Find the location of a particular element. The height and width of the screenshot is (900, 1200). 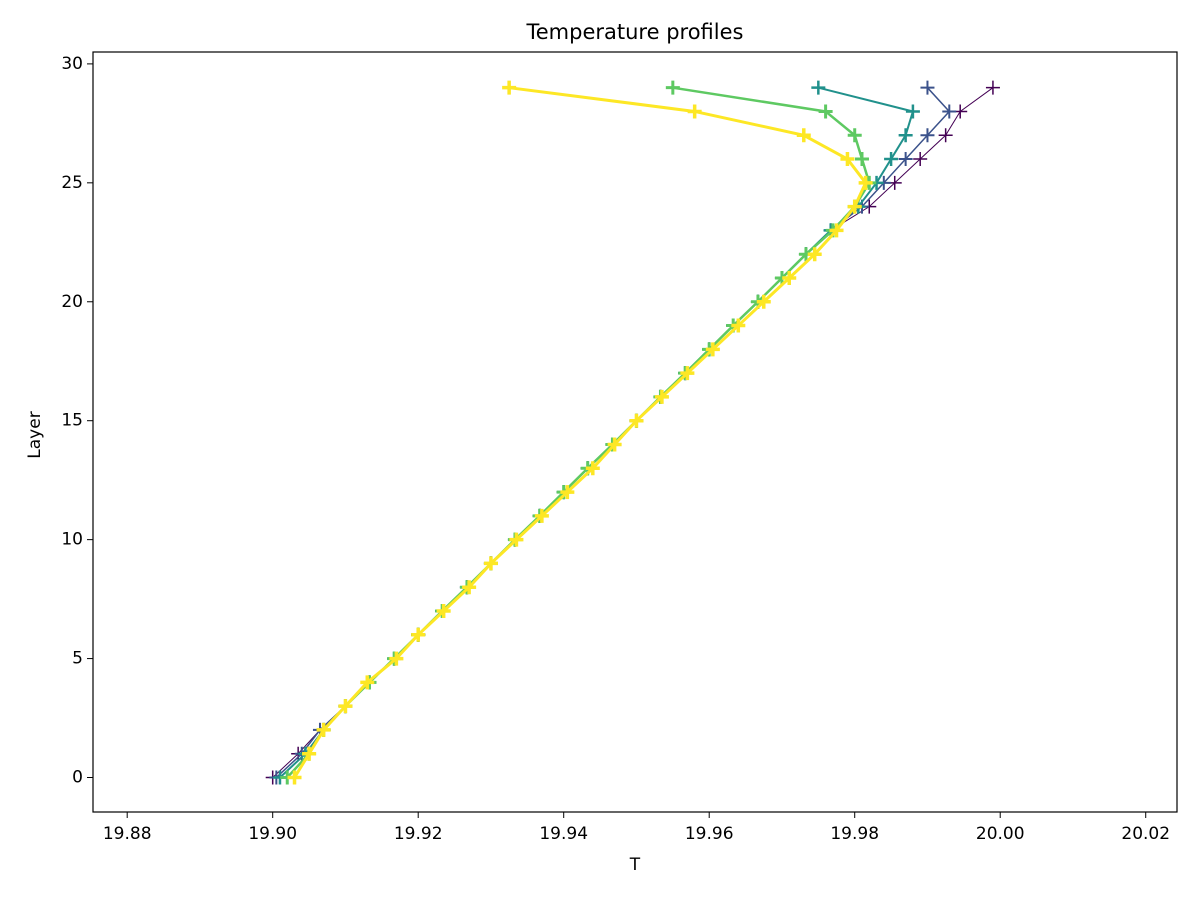

x-tick-label: 19.92 is located at coordinates (418, 834).